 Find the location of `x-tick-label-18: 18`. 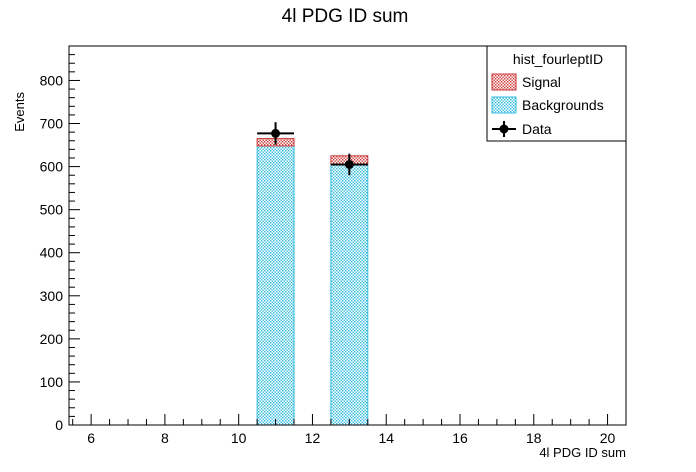

x-tick-label-18: 18 is located at coordinates (534, 438).